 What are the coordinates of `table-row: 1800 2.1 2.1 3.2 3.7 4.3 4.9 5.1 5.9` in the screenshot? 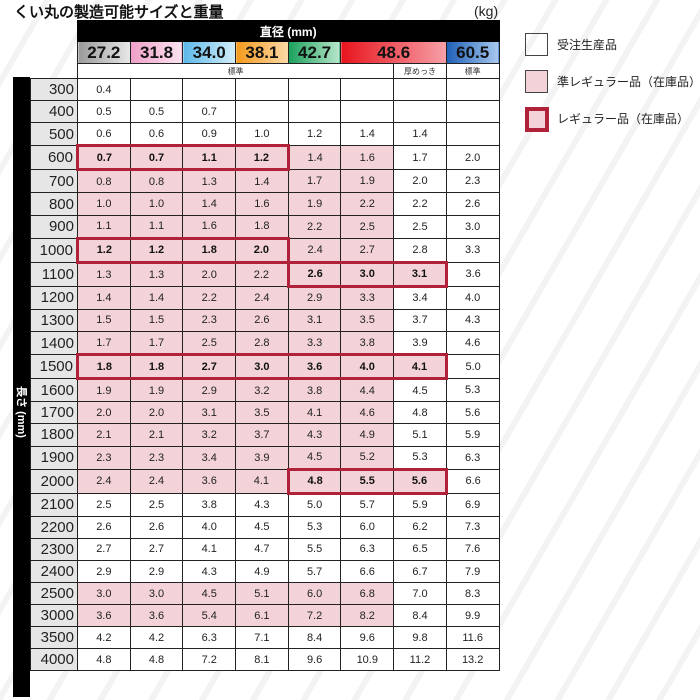 It's located at (265, 435).